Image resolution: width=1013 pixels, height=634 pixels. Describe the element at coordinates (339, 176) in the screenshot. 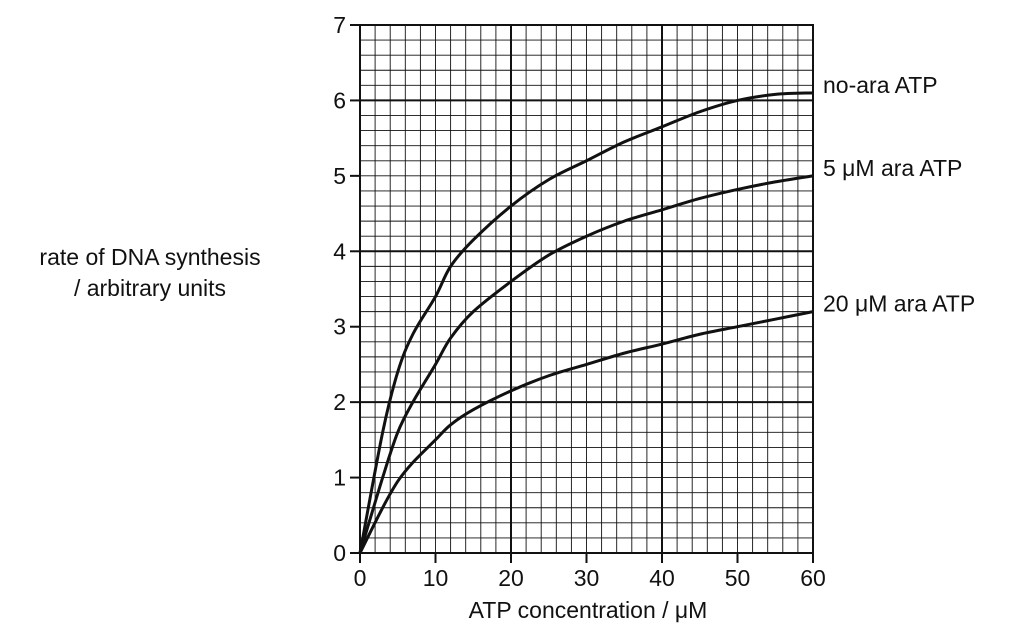

I see `y-tick-label: 5` at that location.